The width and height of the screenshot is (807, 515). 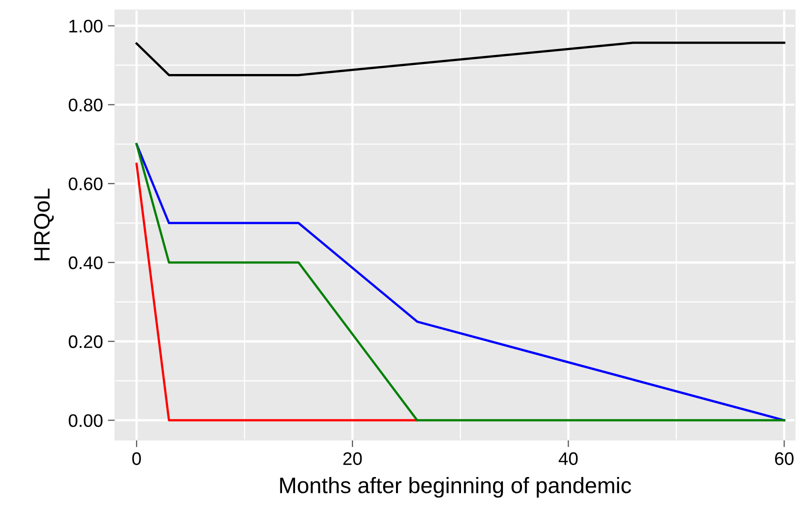 What do you see at coordinates (456, 487) in the screenshot?
I see `x-axis-title: Months after beginning of pandemic` at bounding box center [456, 487].